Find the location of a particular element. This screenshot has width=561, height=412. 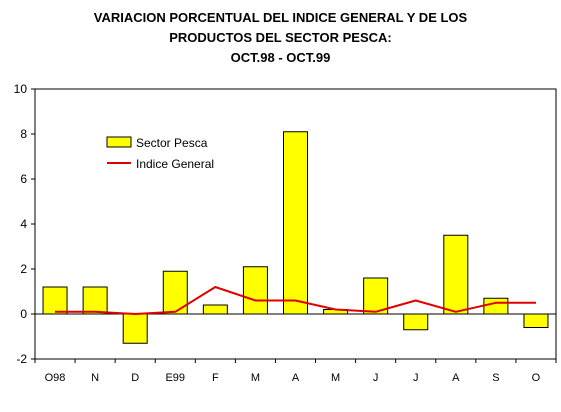

x-tick-label: E99 is located at coordinates (175, 378).